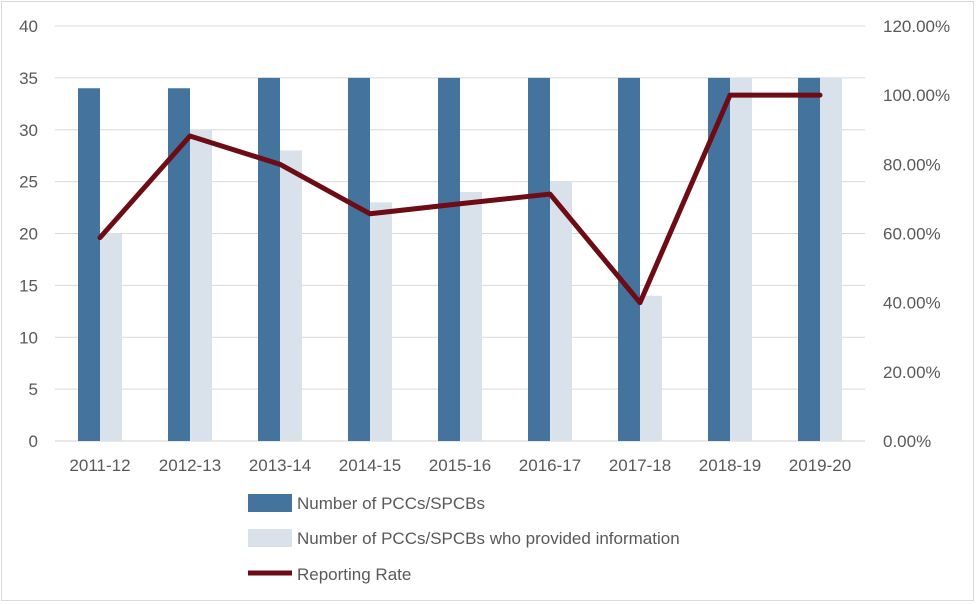  I want to click on x-axis-tick-label: 2012-13, so click(190, 465).